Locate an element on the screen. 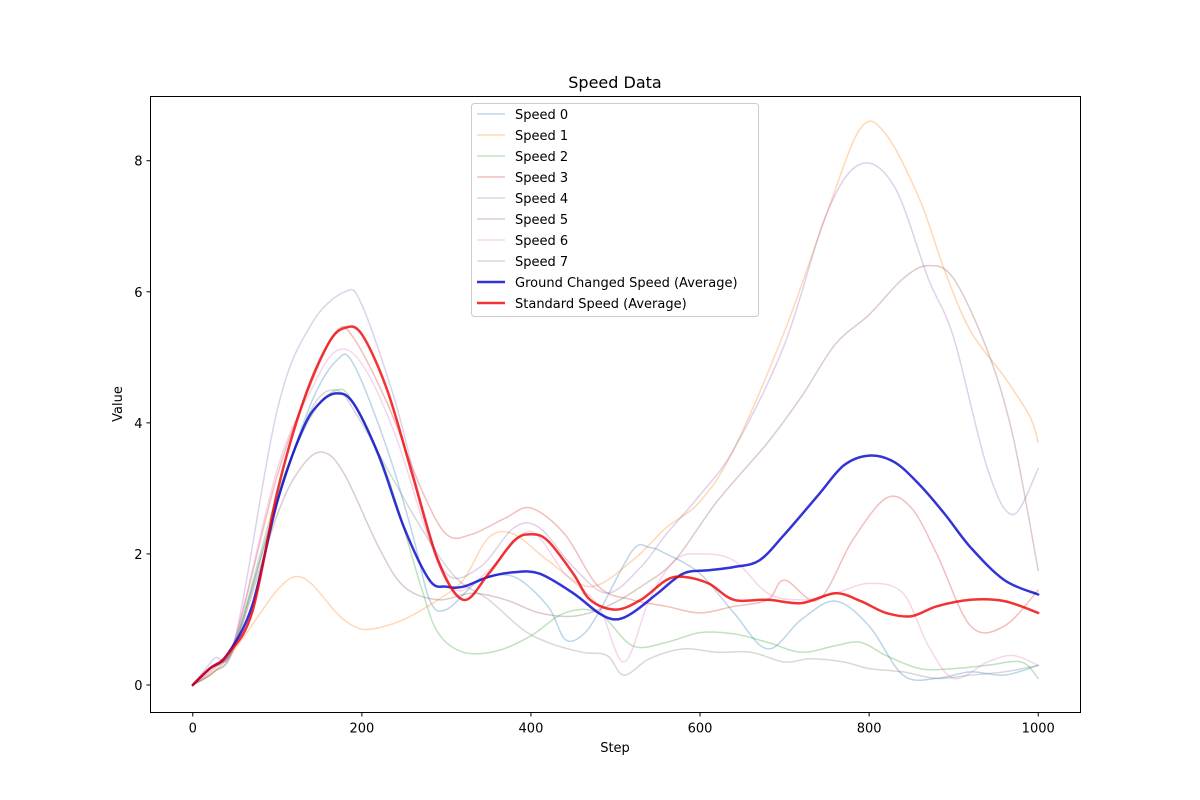 The image size is (1200, 800). legend-label-standard-speed-average: Standard Speed (Average) is located at coordinates (601, 304).